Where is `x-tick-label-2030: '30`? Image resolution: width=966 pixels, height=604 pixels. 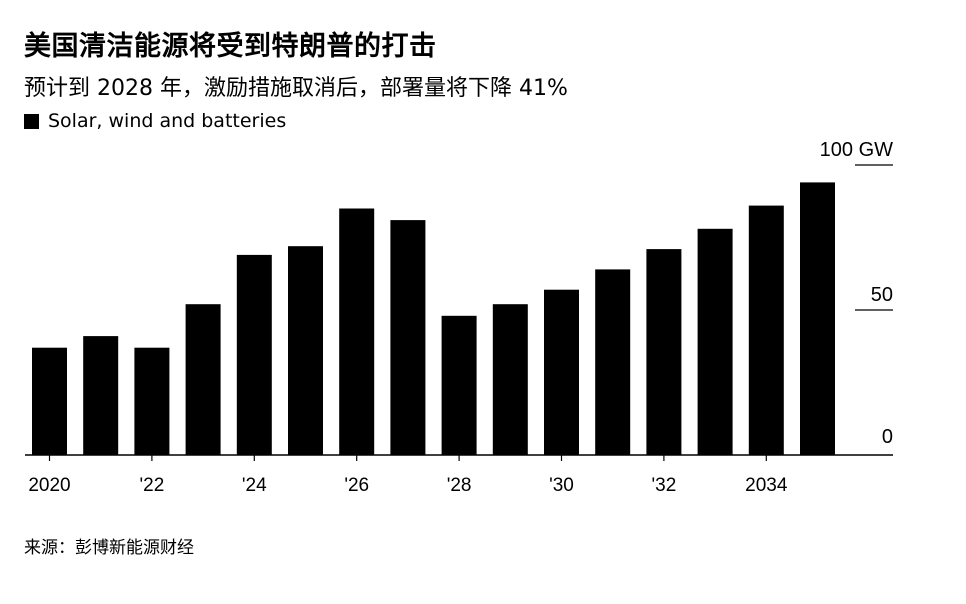
x-tick-label-2030: '30 is located at coordinates (561, 485).